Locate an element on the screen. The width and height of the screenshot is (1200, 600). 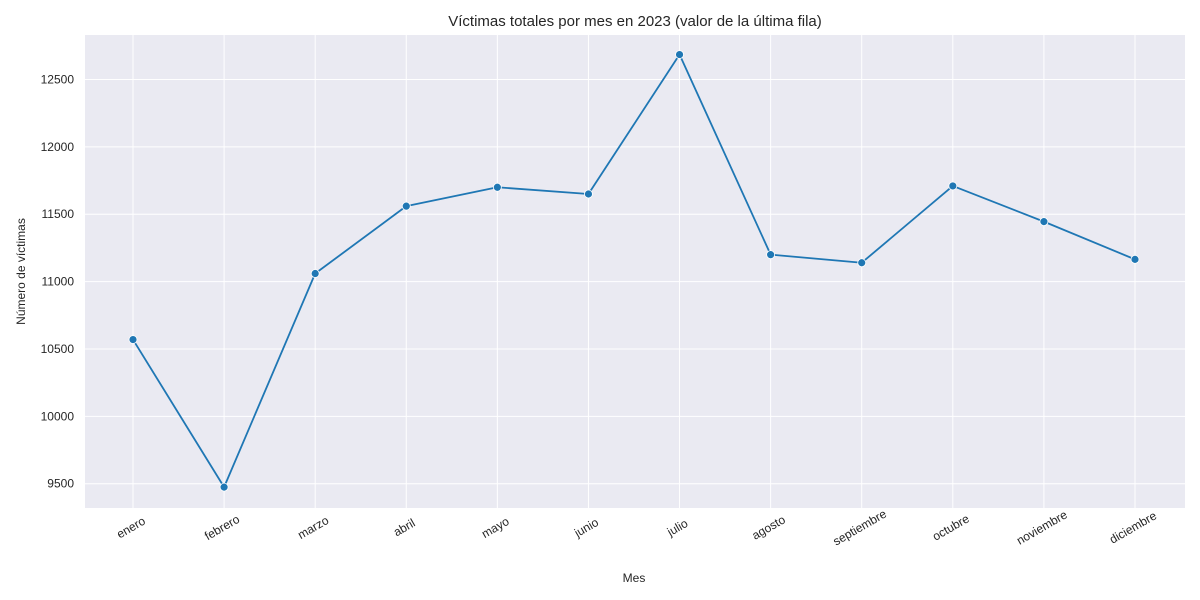
x-tick-label: febrero is located at coordinates (222, 527).